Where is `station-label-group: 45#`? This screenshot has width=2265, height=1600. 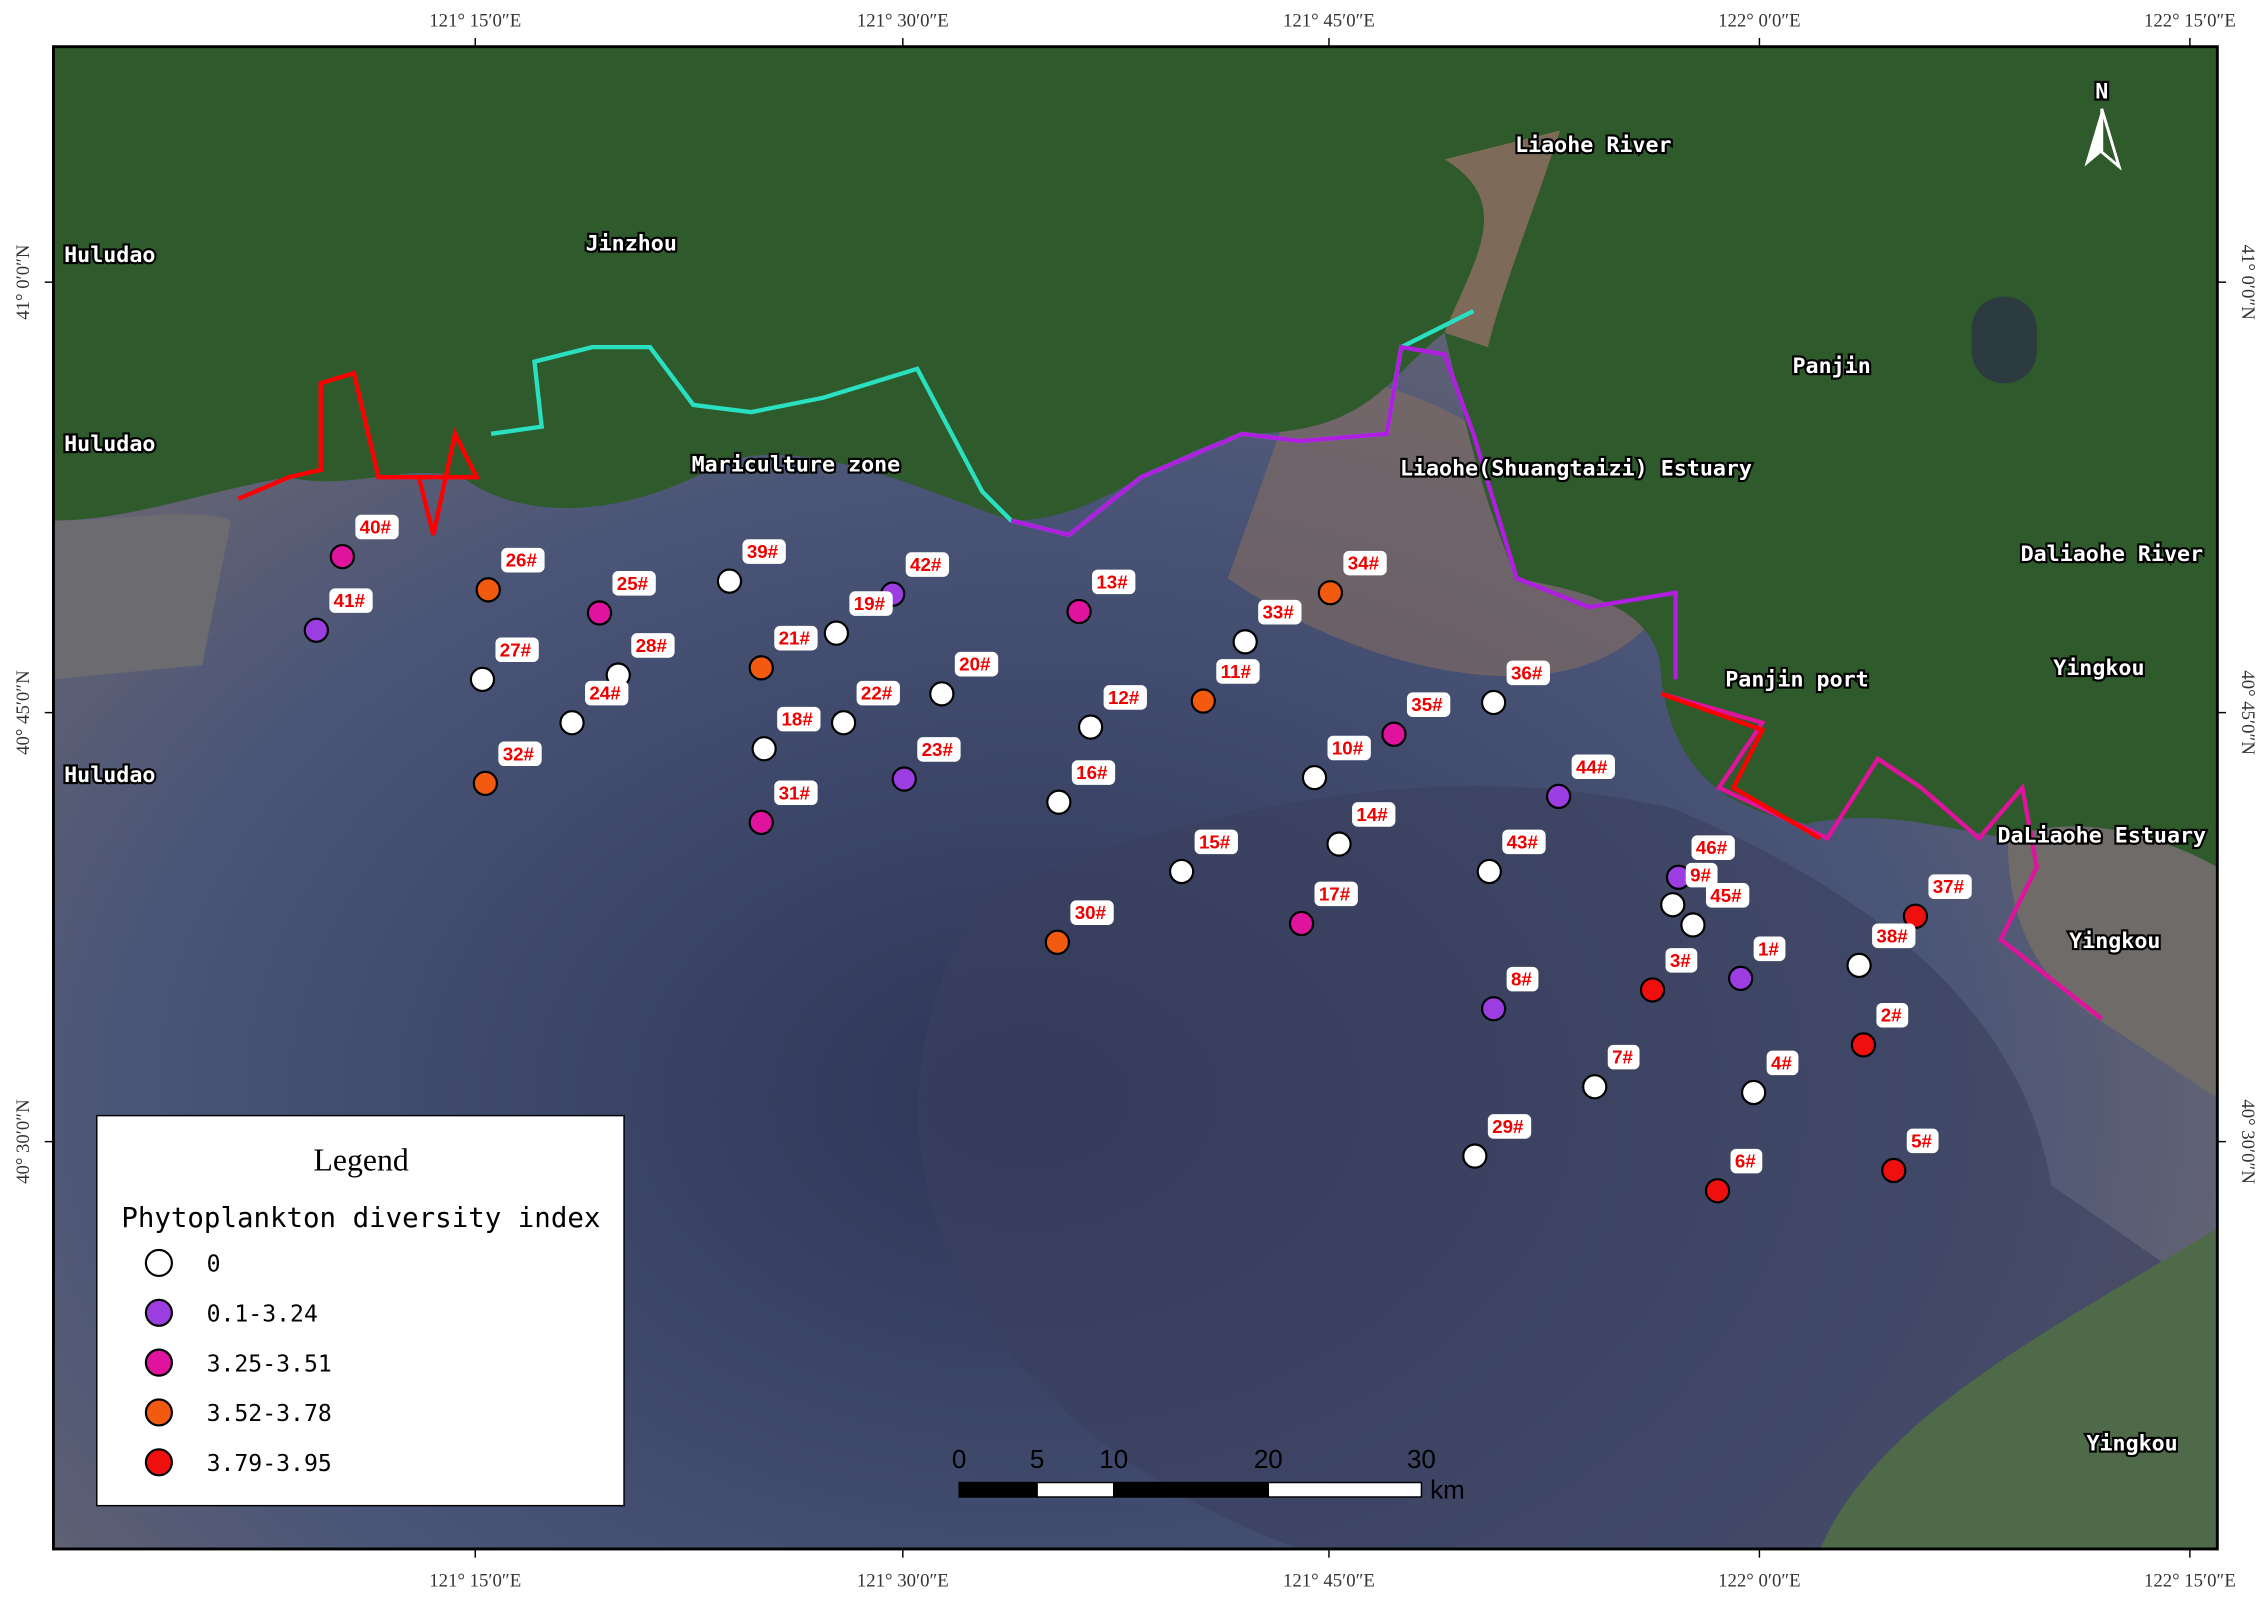
station-label-group: 45# is located at coordinates (1727, 895).